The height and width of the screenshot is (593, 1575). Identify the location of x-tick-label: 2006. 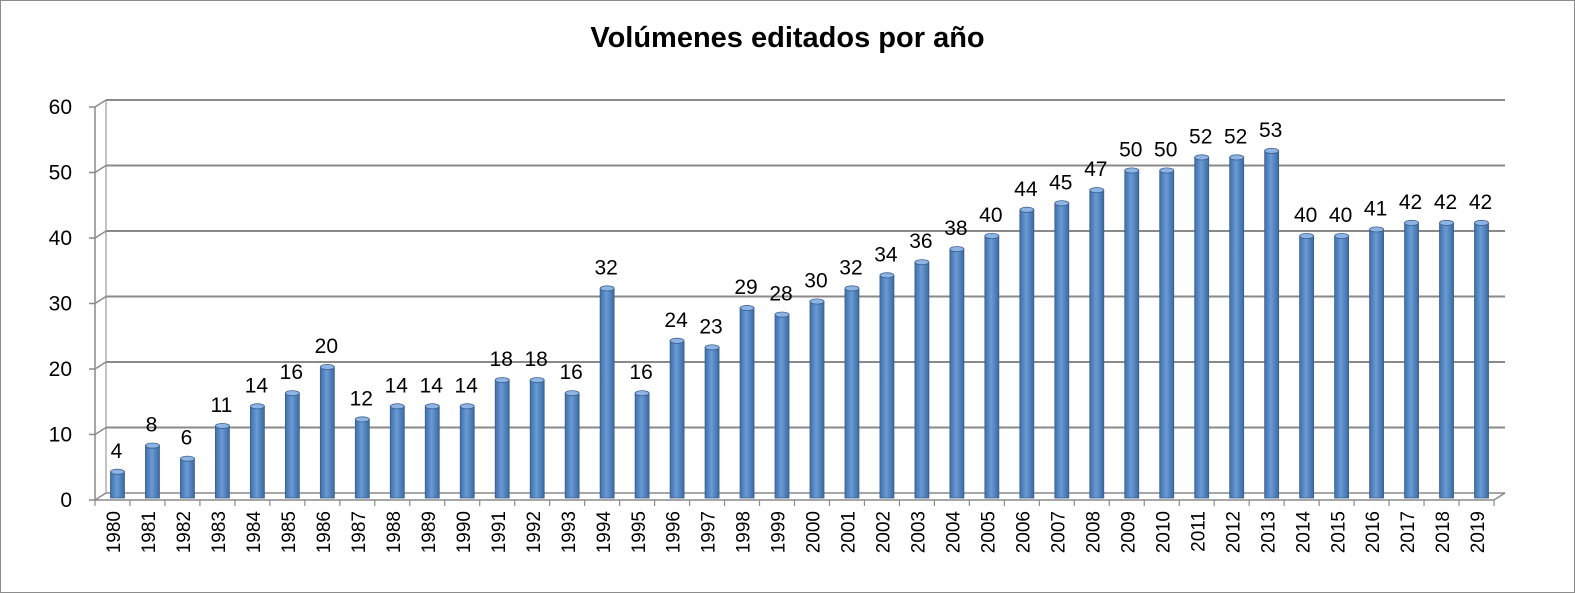
(1023, 532).